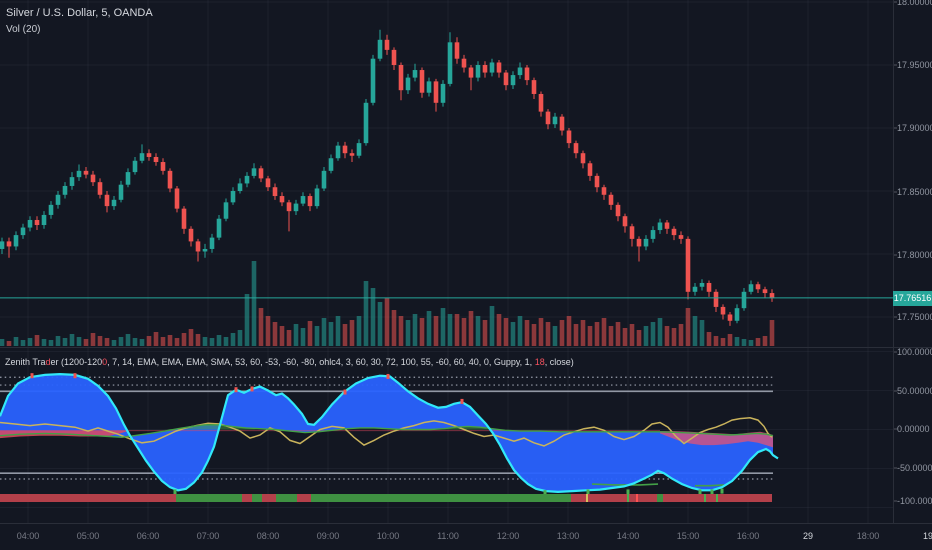 The width and height of the screenshot is (932, 550). I want to click on volume-legend: Vol (20), so click(23, 29).